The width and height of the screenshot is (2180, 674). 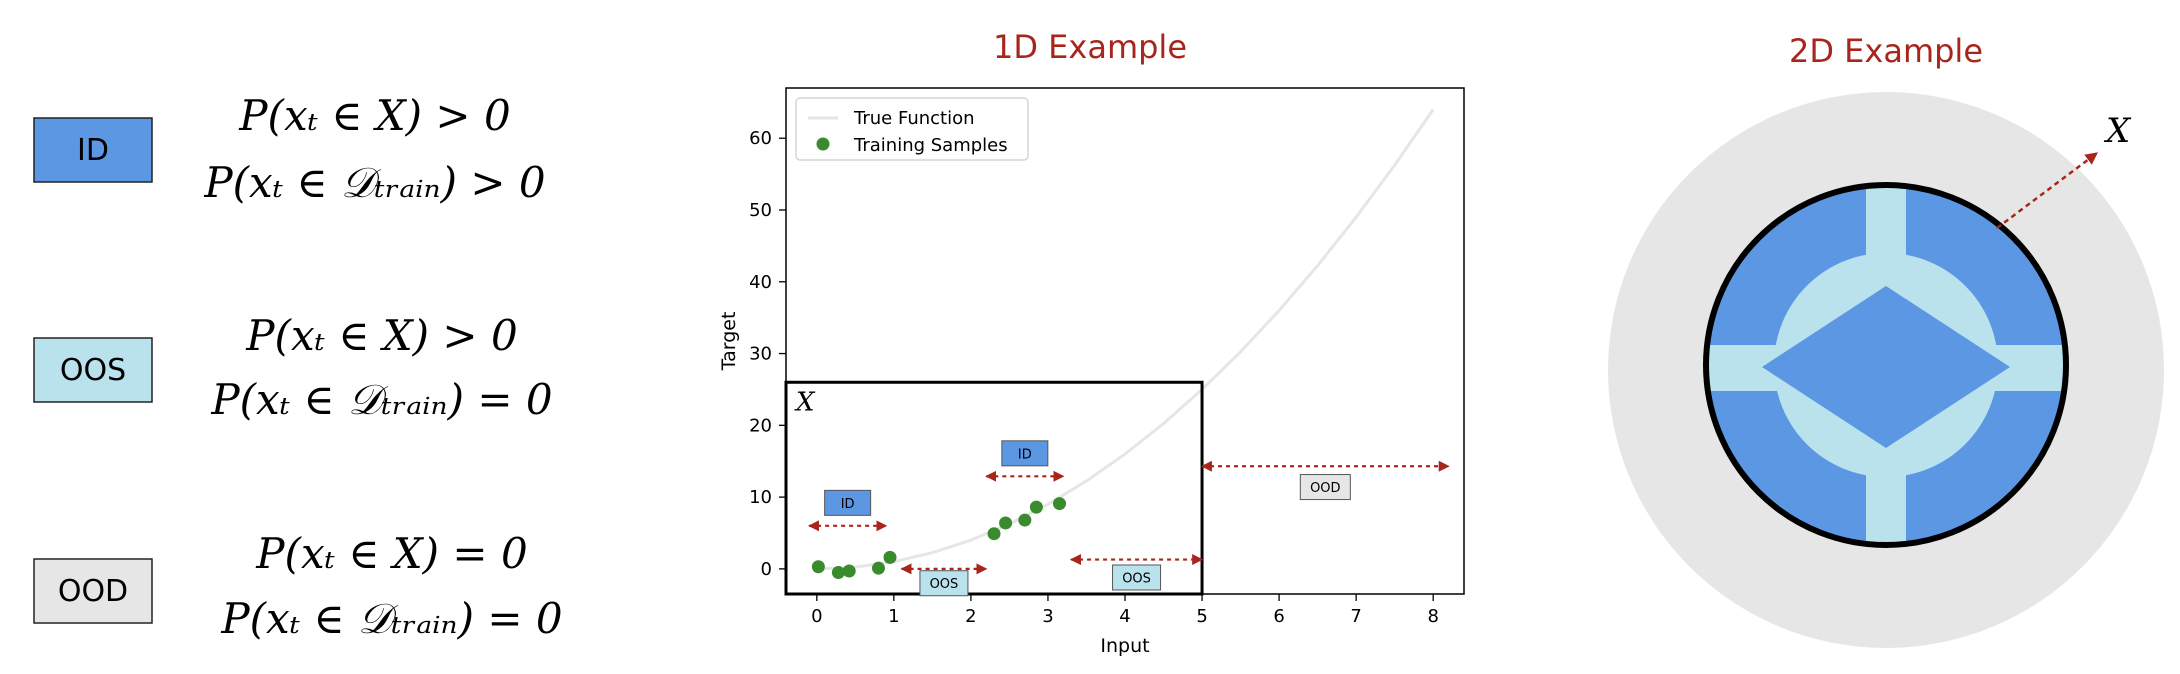 What do you see at coordinates (760, 354) in the screenshot?
I see `y-tick-label: 30` at bounding box center [760, 354].